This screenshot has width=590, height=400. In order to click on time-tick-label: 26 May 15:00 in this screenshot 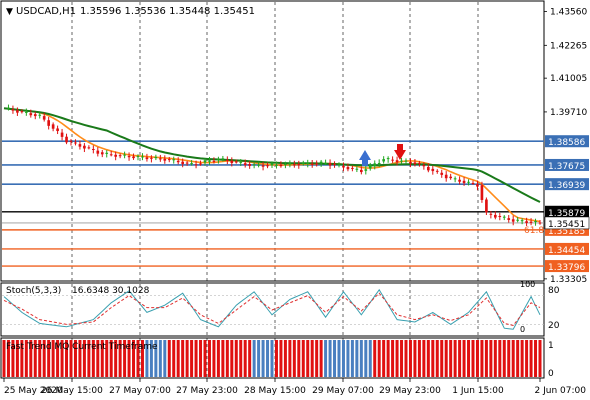, I will do `click(72, 391)`.